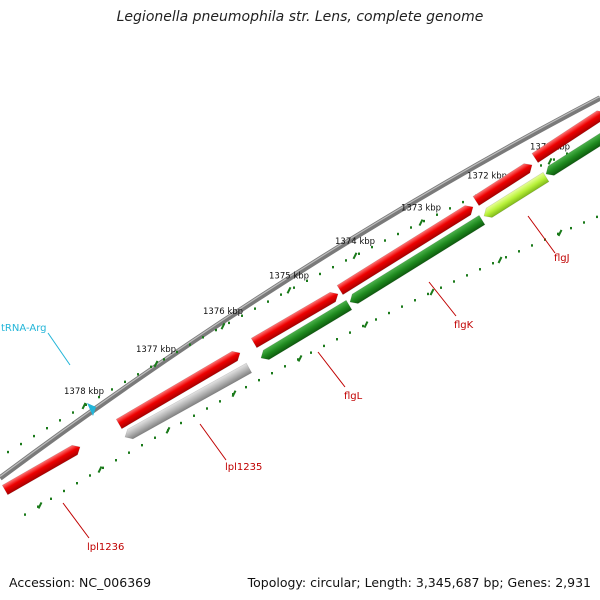 The image size is (600, 600). What do you see at coordinates (156, 350) in the screenshot?
I see `ruler-tick-label: 1377 kbp` at bounding box center [156, 350].